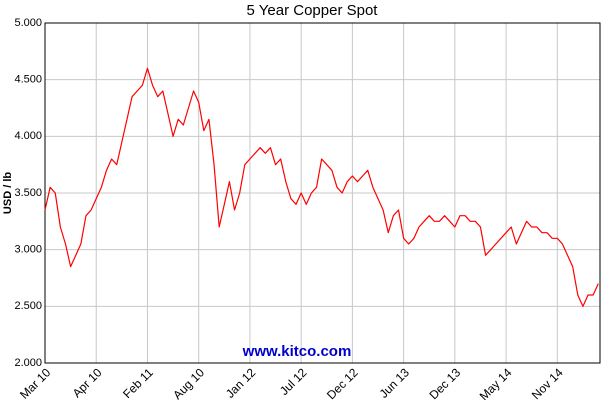  What do you see at coordinates (138, 382) in the screenshot?
I see `x-tick-label: Feb 11` at bounding box center [138, 382].